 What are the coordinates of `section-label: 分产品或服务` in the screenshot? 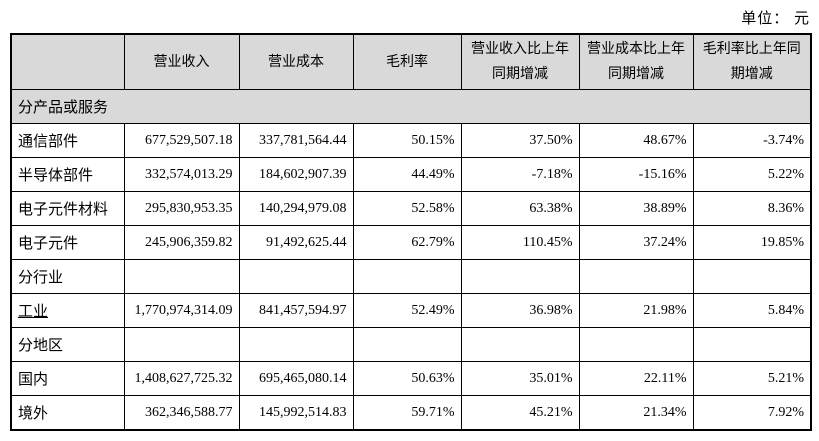 It's located at (411, 107).